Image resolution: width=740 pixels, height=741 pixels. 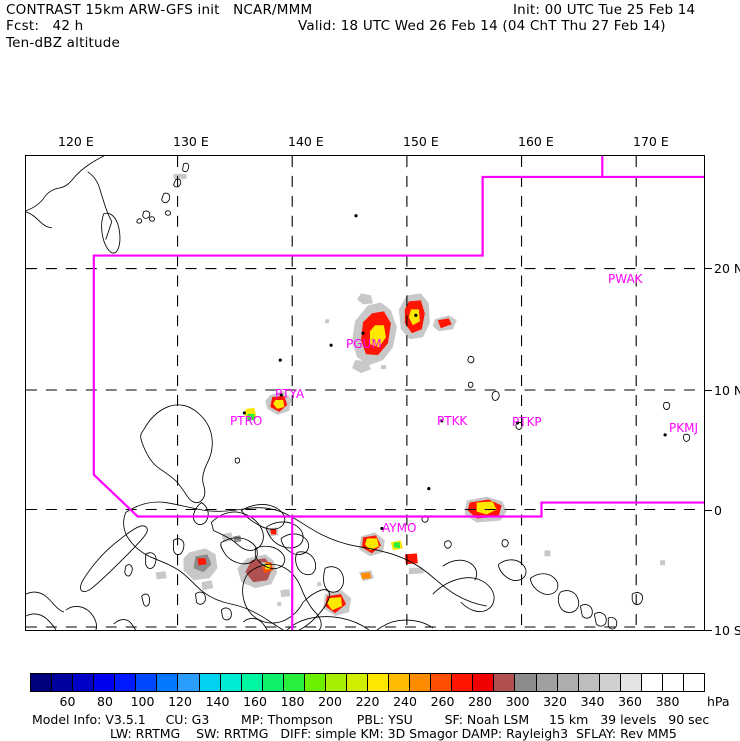 I want to click on header-forecast-hour: Fcst: 42 h, so click(x=45, y=26).